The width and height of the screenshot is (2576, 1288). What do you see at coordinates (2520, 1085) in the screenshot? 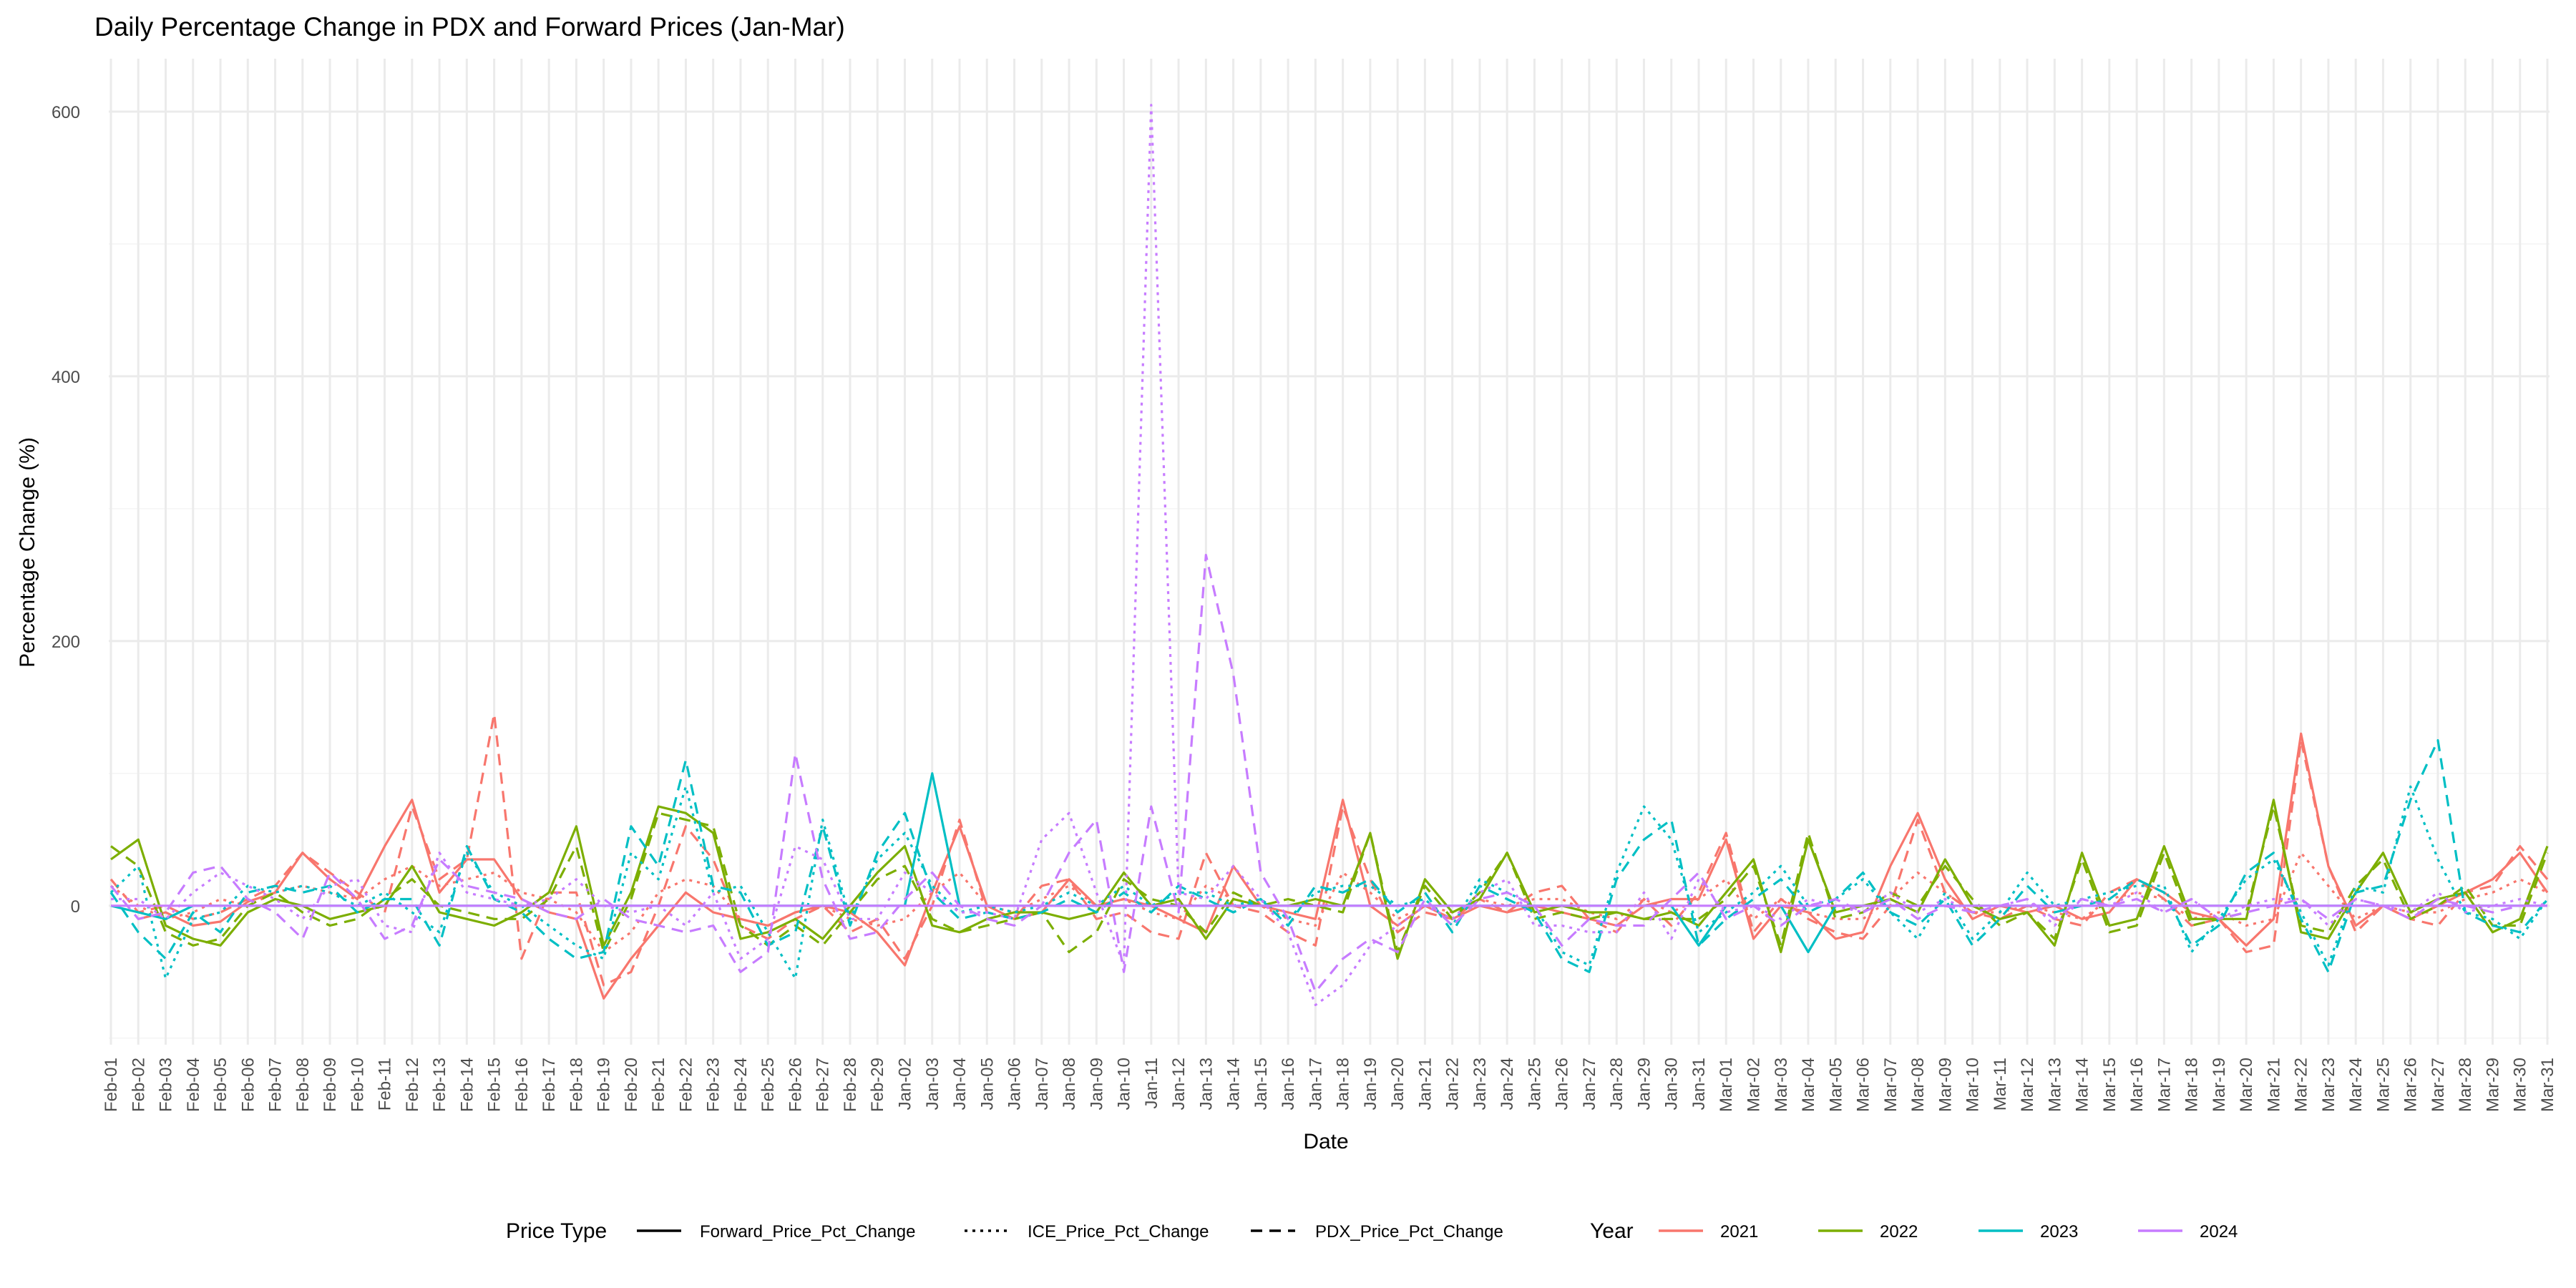
I see `x-tick-label: Mar-30` at bounding box center [2520, 1085].